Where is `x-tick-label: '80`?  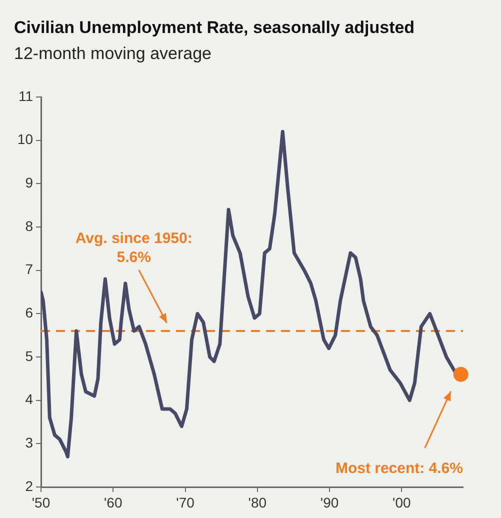
x-tick-label: '80 is located at coordinates (257, 502).